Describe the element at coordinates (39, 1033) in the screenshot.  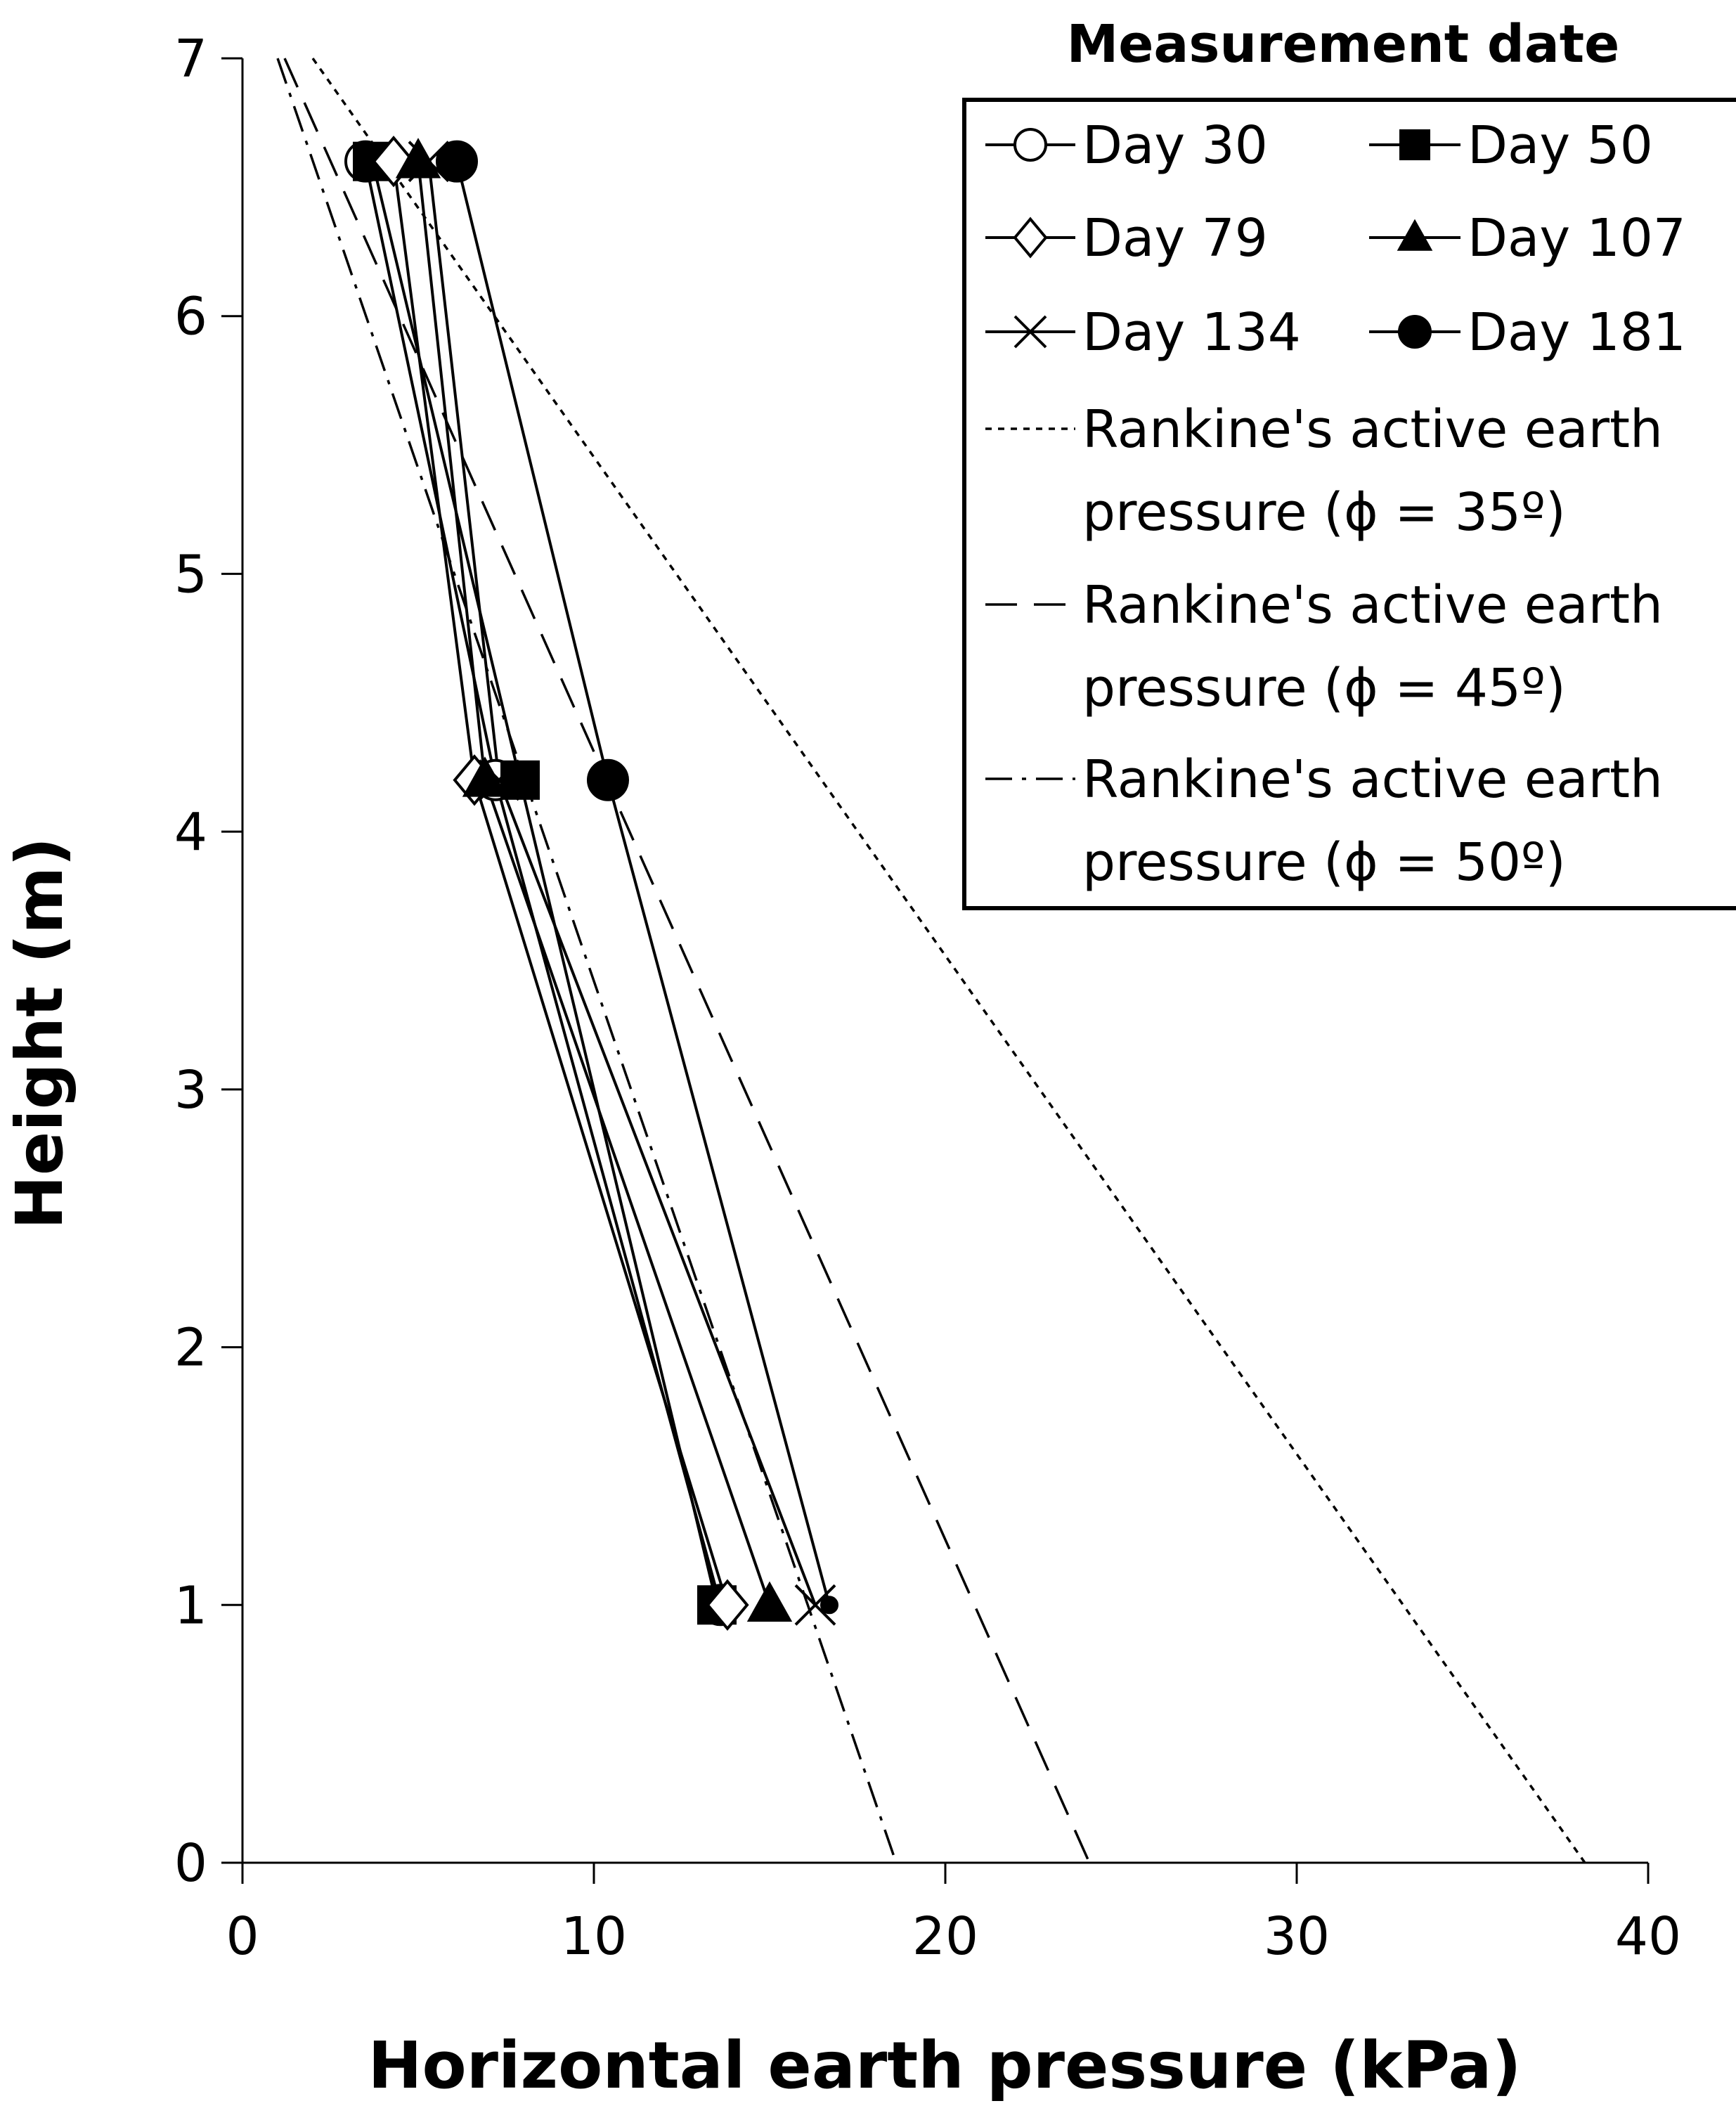
I see `y-axis-title: Height (m)` at that location.